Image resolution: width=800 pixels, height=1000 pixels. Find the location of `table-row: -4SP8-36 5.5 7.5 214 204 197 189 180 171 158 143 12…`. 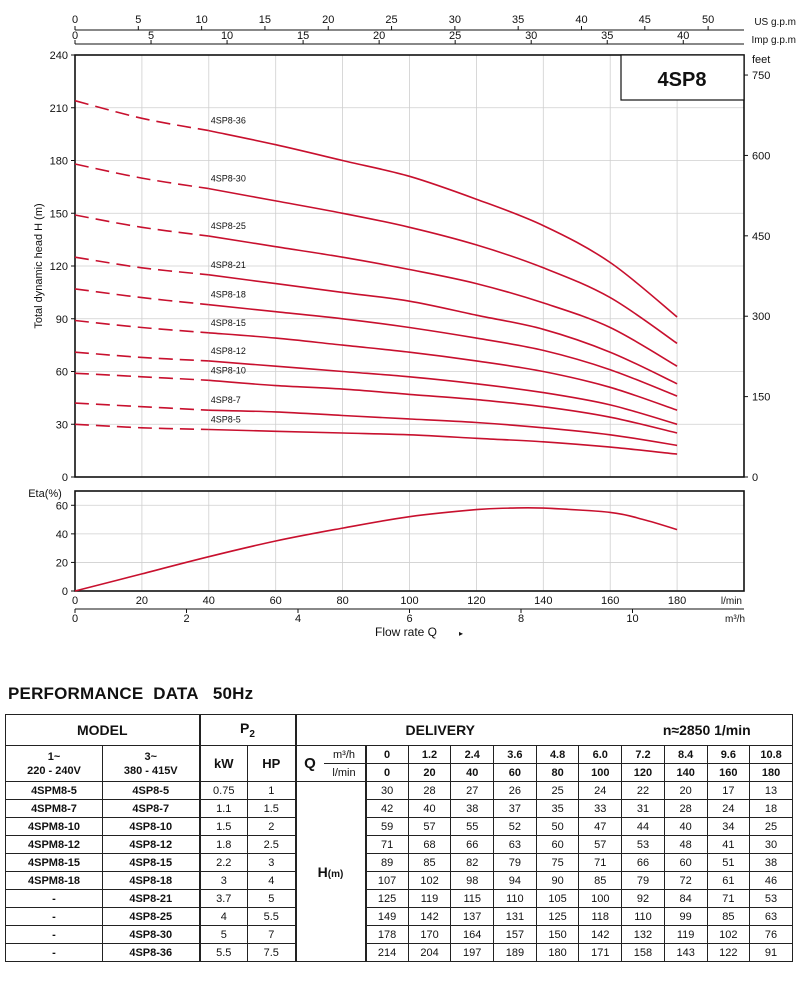

table-row: -4SP8-36 5.5 7.5 214 204 197 189 180 171 158 143 12… is located at coordinates (399, 952).